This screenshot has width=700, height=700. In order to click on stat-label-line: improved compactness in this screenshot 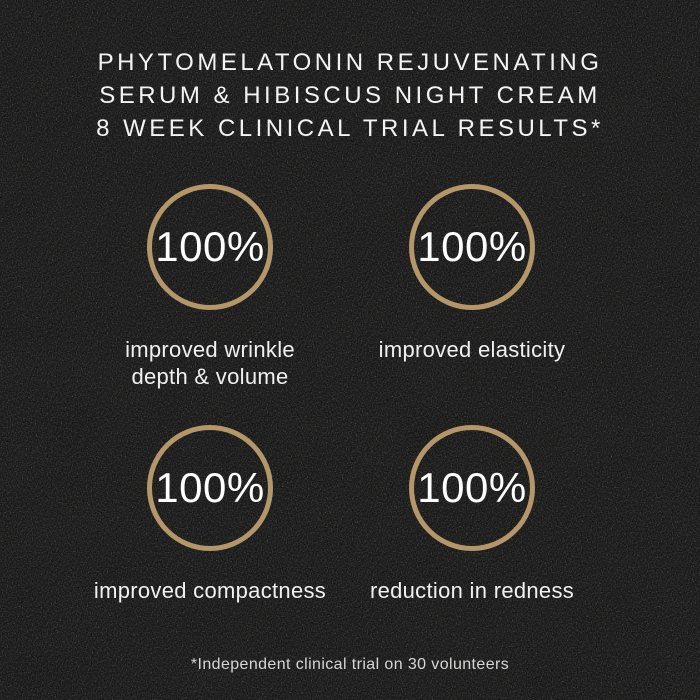, I will do `click(210, 590)`.